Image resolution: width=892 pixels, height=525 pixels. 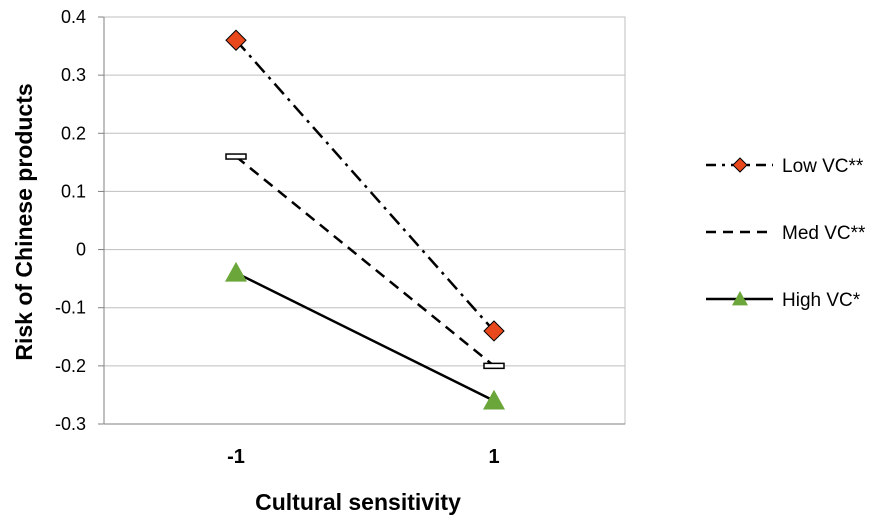 What do you see at coordinates (73, 17) in the screenshot?
I see `y-tick-label: 0.4` at bounding box center [73, 17].